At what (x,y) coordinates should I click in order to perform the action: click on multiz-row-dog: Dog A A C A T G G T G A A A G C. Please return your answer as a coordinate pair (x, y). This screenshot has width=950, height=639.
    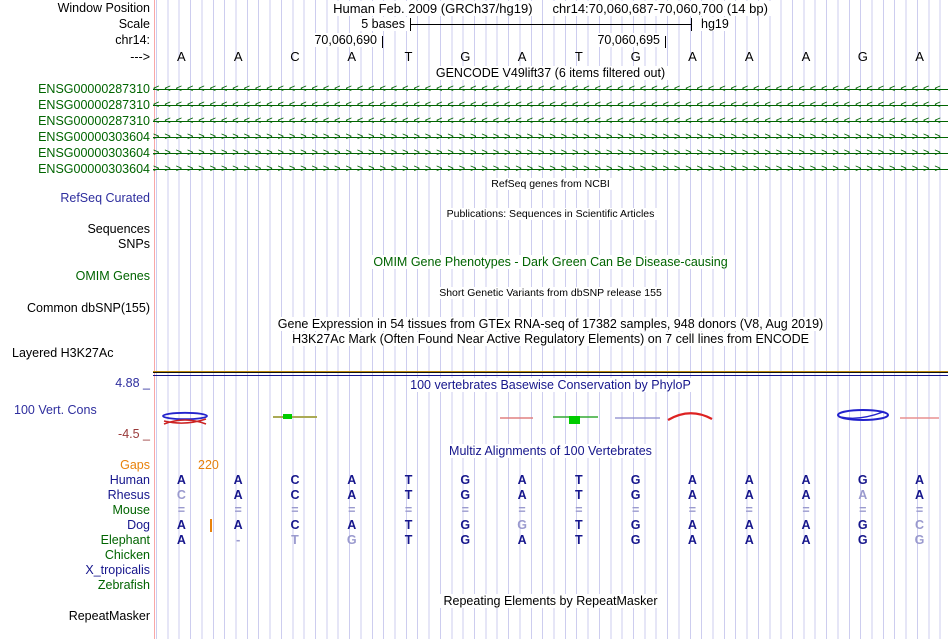
    Looking at the image, I should click on (475, 525).